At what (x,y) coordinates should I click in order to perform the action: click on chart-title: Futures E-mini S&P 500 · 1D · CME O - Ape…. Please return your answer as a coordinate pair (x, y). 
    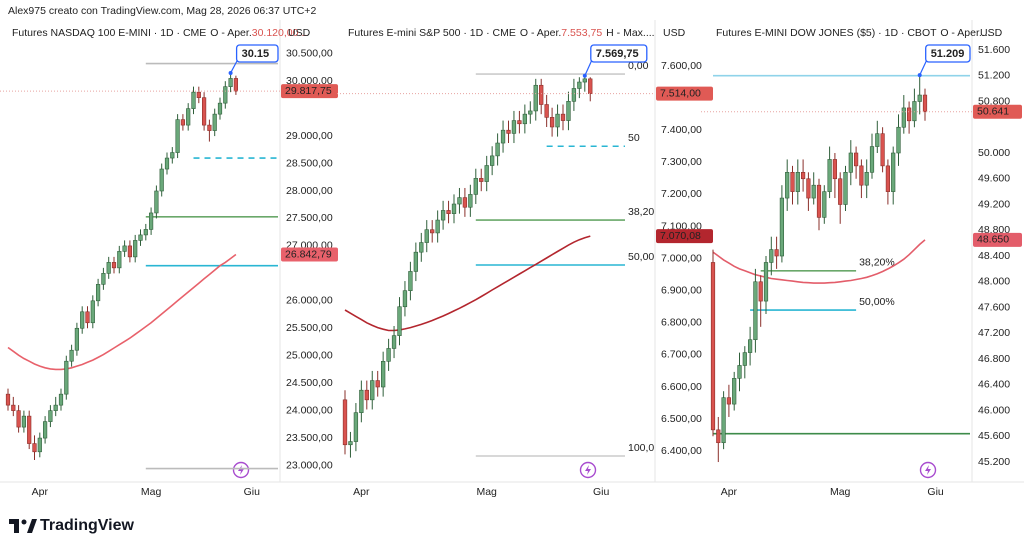
    Looking at the image, I should click on (501, 33).